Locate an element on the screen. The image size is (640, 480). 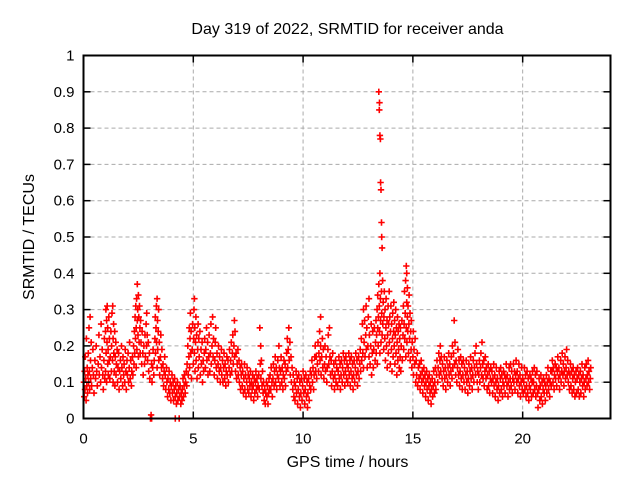
x-tick-label: 0 is located at coordinates (83, 439).